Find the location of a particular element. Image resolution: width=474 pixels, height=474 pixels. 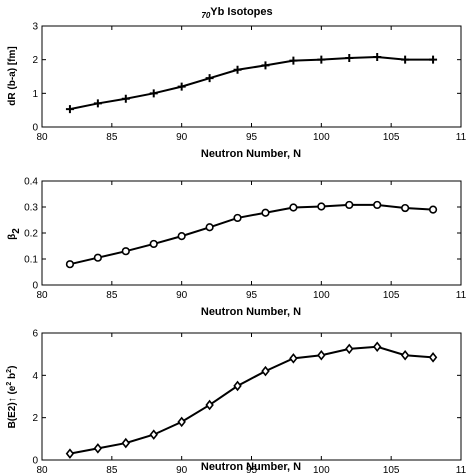

plot-dr-series is located at coordinates (251, 83).